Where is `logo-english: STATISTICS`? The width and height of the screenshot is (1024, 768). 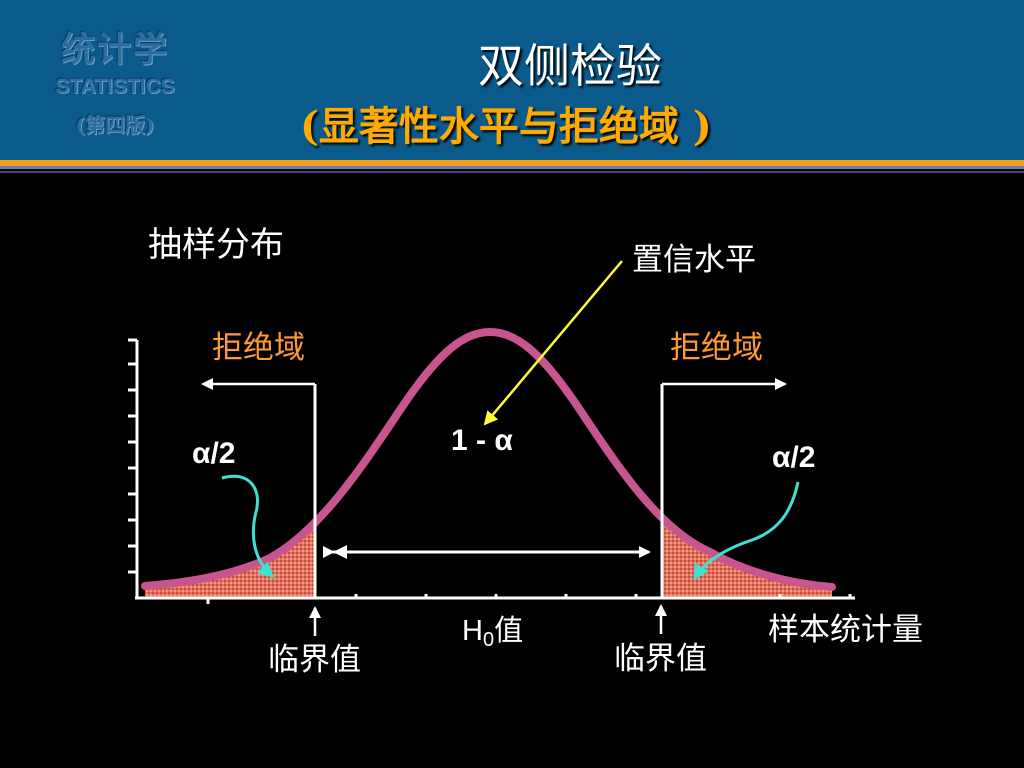
logo-english: STATISTICS is located at coordinates (115, 86).